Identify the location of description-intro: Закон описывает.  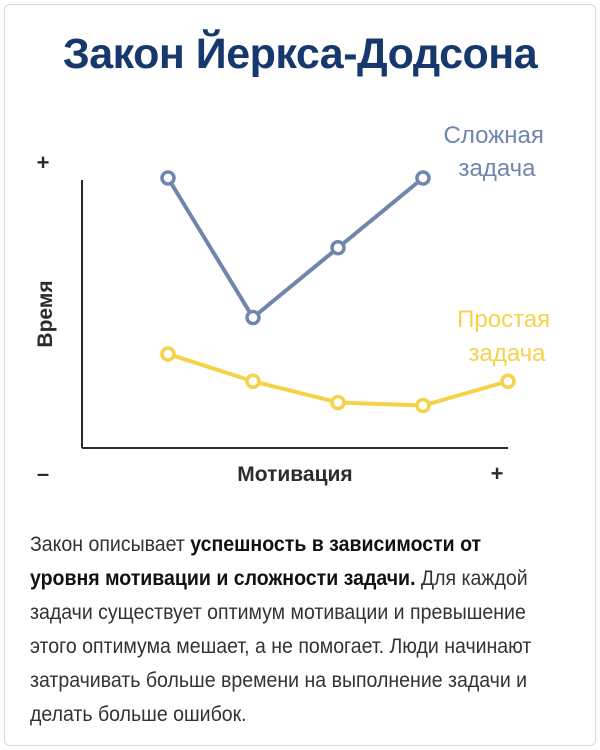
(110, 544).